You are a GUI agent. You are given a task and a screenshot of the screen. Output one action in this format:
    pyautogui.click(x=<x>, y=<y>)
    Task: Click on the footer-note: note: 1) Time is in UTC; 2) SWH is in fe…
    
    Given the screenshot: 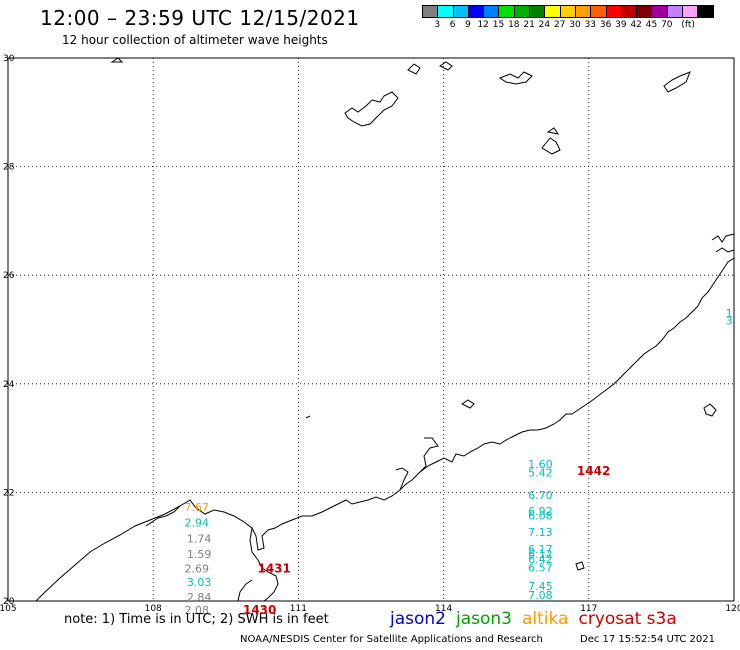 What is the action you would take?
    pyautogui.click(x=196, y=619)
    